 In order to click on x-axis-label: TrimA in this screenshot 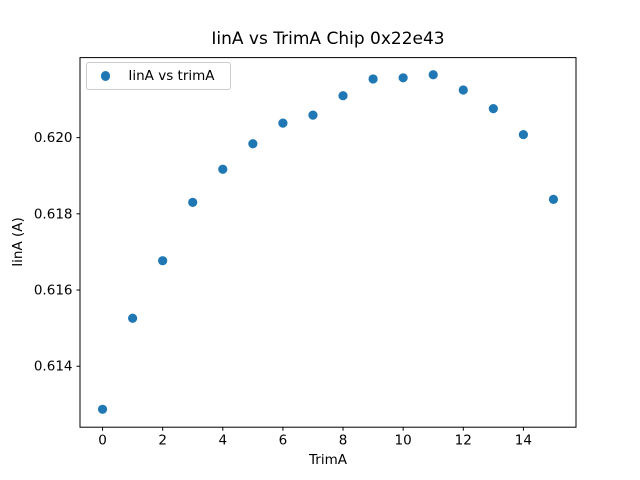, I will do `click(328, 460)`.